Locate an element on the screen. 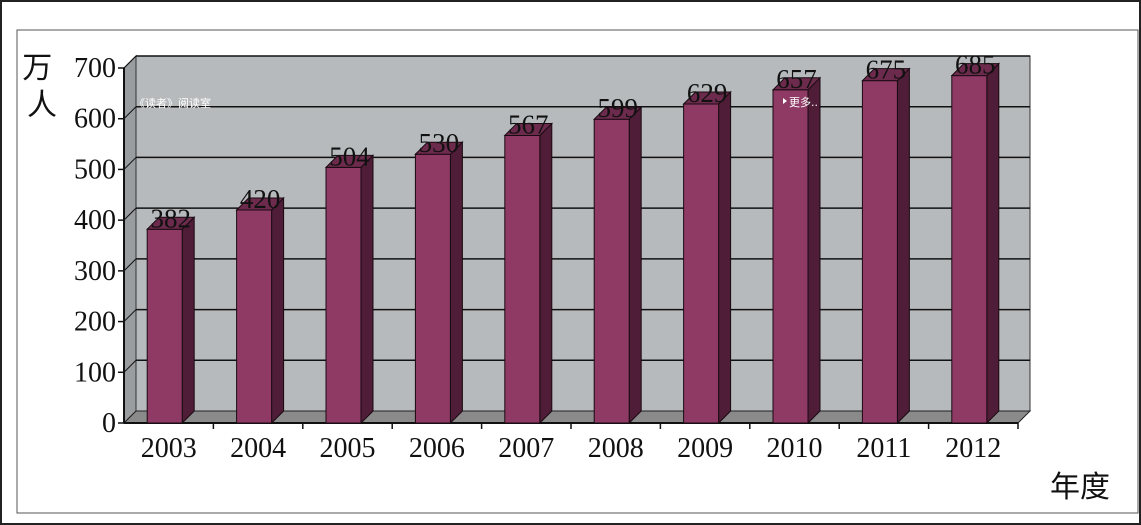 This screenshot has width=1141, height=525. bar-2003 is located at coordinates (170, 320).